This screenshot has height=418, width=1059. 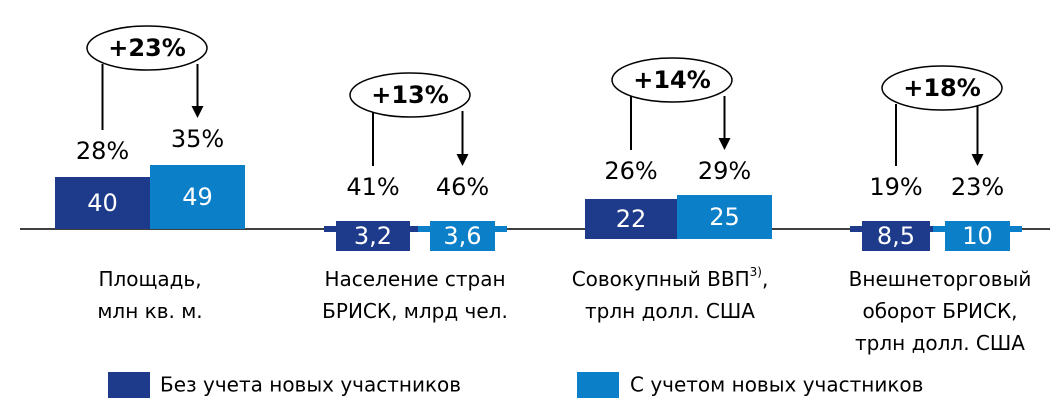 What do you see at coordinates (765, 279) in the screenshot?
I see `category-text: ,` at bounding box center [765, 279].